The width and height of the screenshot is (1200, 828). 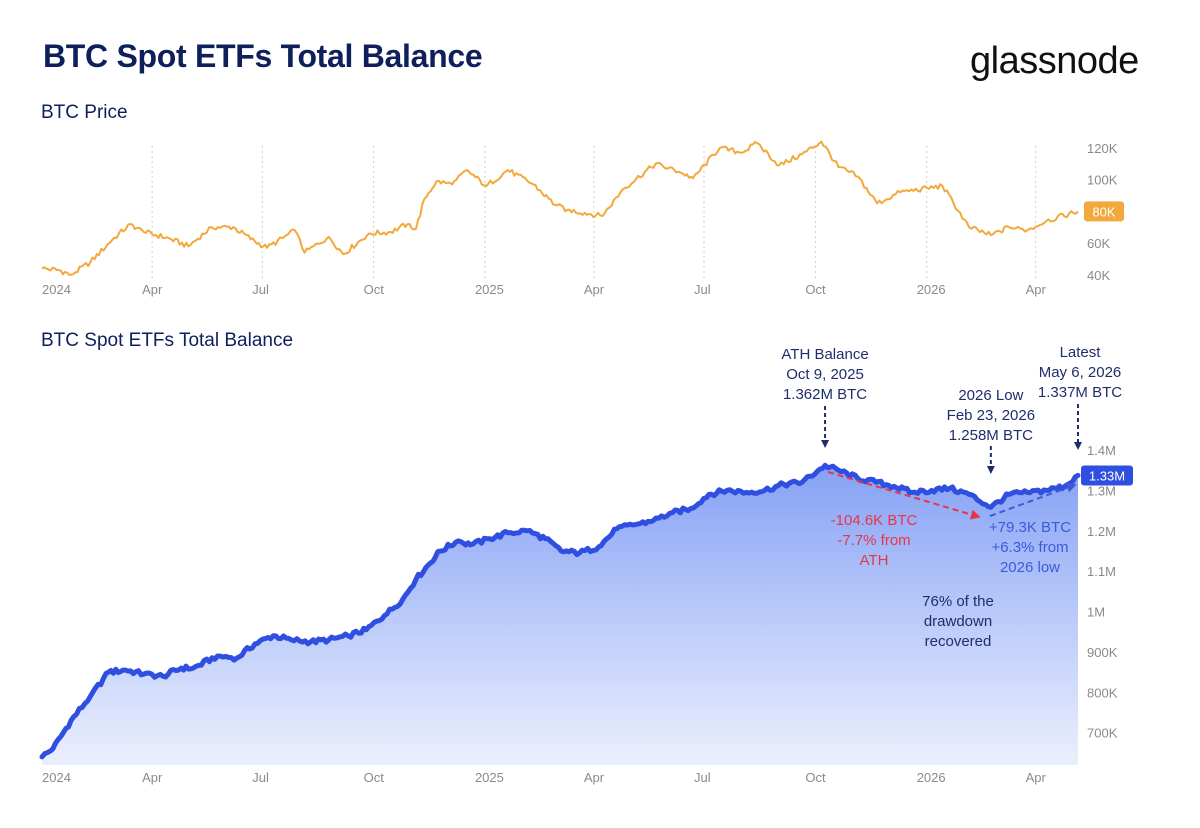 I want to click on price-y-tick-label: 40K, so click(x=1098, y=275).